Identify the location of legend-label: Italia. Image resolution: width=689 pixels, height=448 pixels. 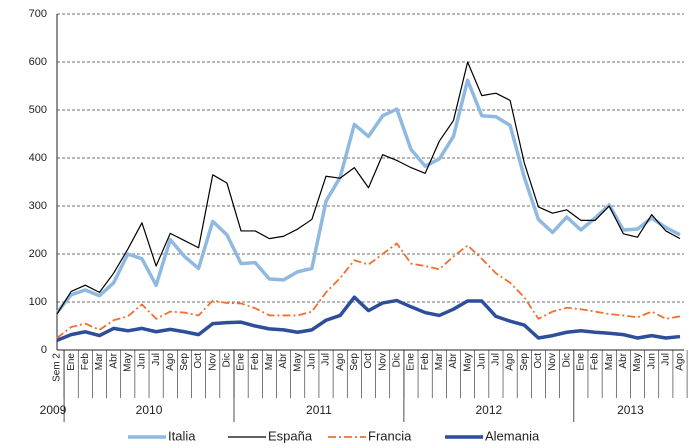
(182, 435).